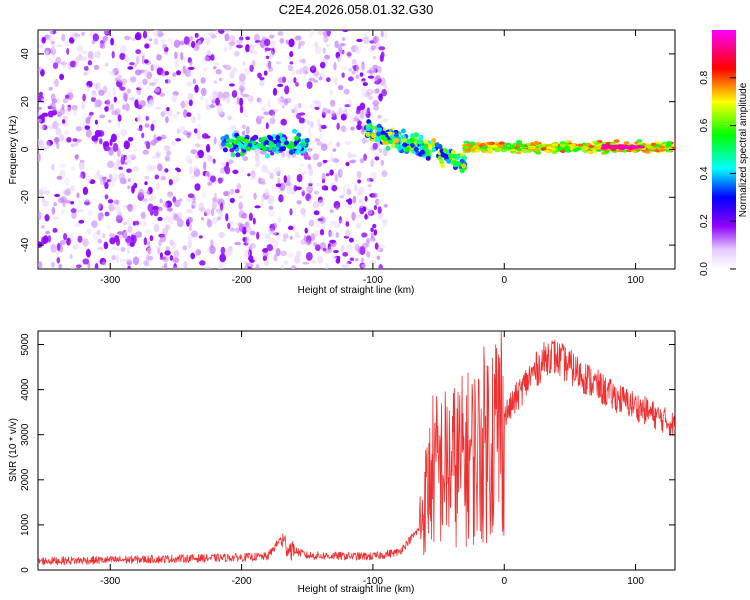 This screenshot has width=750, height=600. I want to click on colorbar-tick-label: 0.2, so click(704, 221).